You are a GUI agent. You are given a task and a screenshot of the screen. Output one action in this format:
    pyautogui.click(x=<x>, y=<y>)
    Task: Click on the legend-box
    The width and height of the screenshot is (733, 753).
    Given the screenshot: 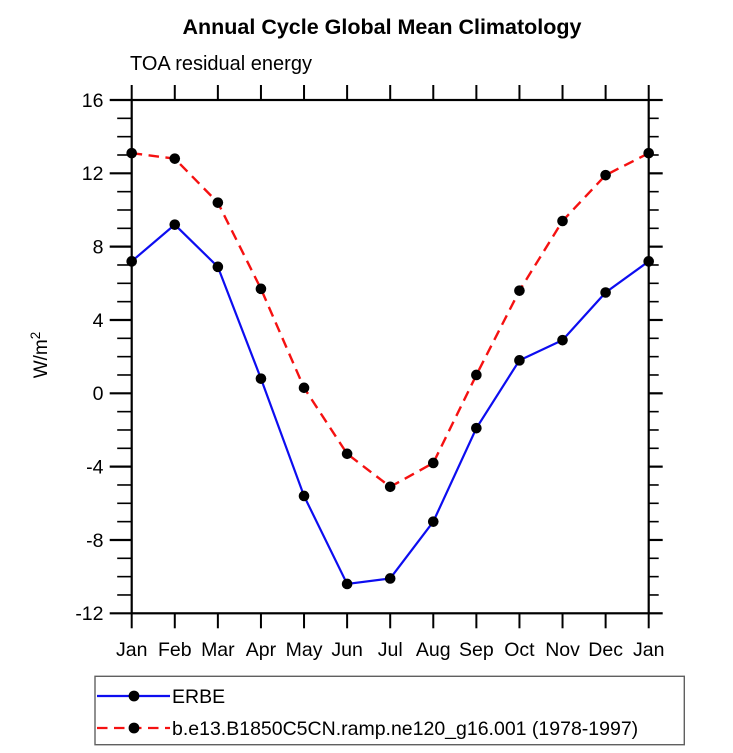 What is the action you would take?
    pyautogui.click(x=389, y=710)
    